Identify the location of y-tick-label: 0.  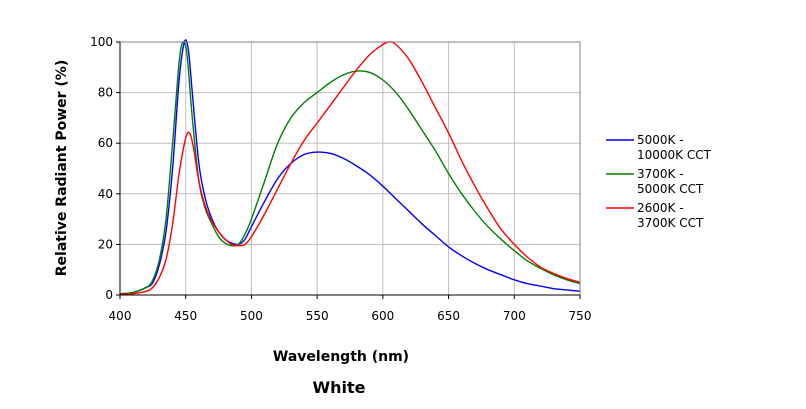
(109, 295).